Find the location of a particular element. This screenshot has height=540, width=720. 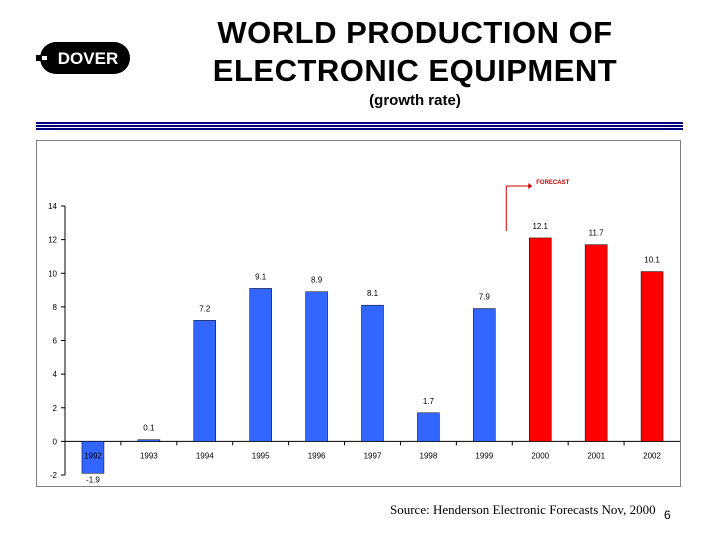

x-tick-label: 1999 is located at coordinates (484, 455).